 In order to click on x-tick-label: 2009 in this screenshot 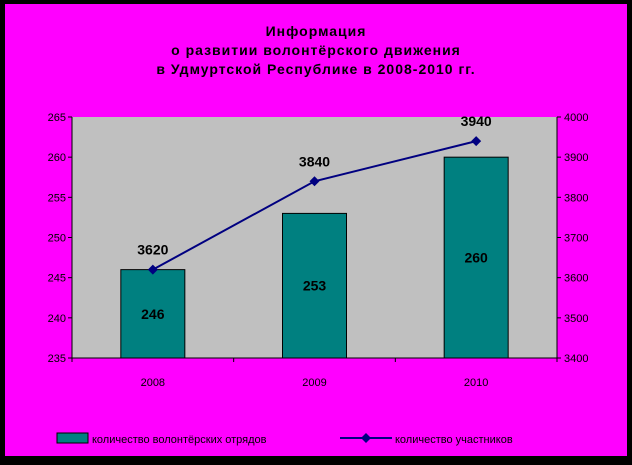, I will do `click(314, 383)`.